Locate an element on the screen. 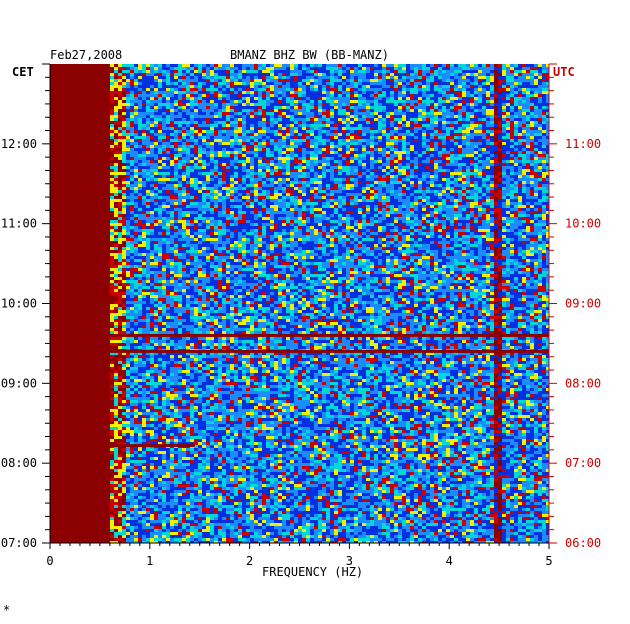 Image resolution: width=630 pixels, height=624 pixels. y-right-tick-label: 11:00 is located at coordinates (583, 144).